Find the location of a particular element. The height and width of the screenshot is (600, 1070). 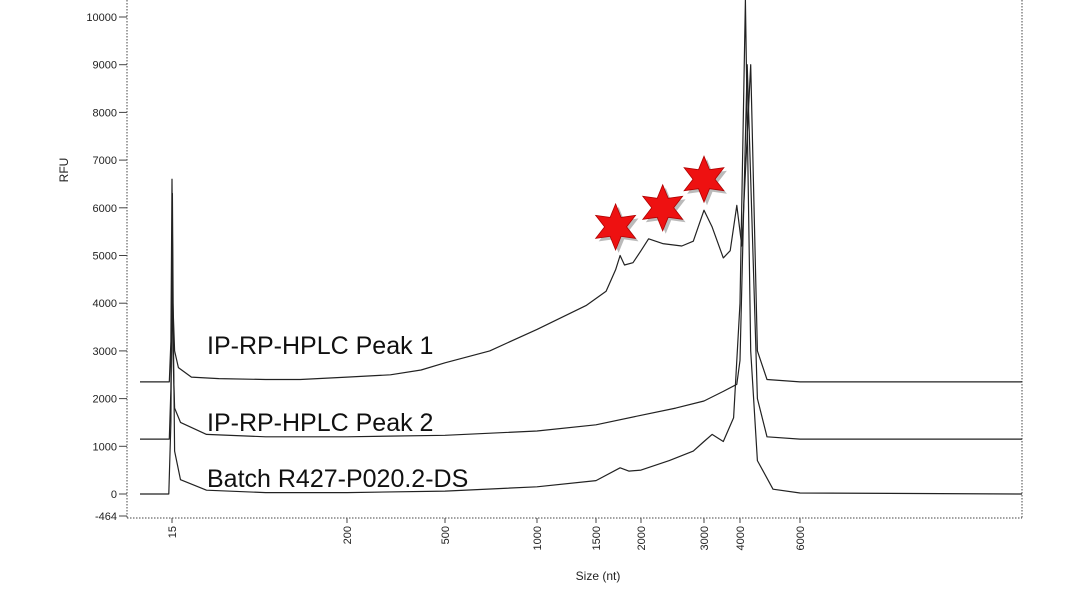

annotation-stars is located at coordinates (660, 204).